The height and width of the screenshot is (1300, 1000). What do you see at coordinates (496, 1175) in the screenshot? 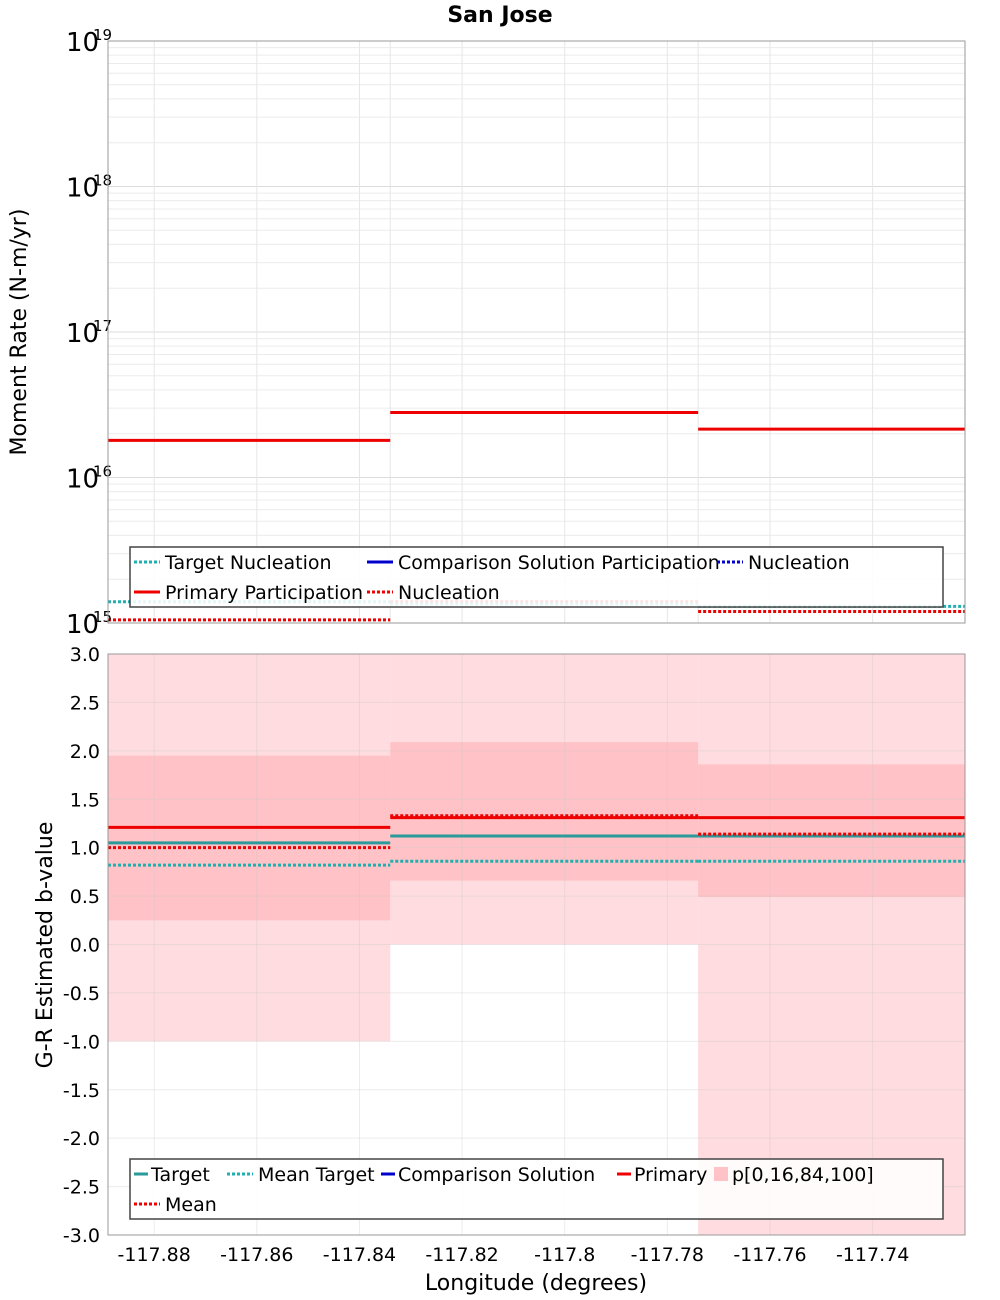
I see `bottom-legend-label: Comparison Solution` at bounding box center [496, 1175].